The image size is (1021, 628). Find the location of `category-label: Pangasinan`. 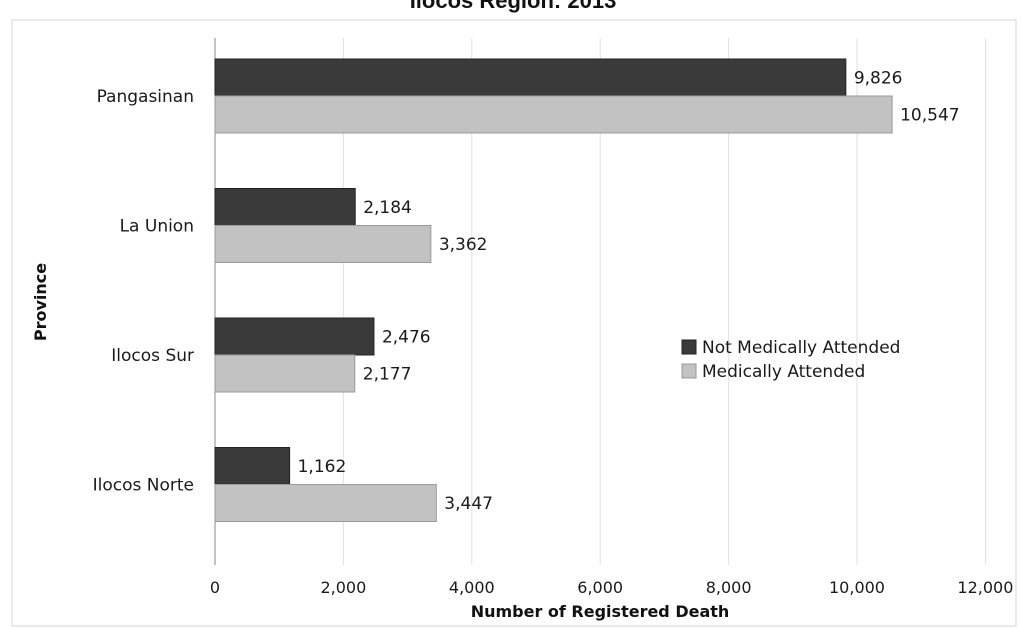

category-label: Pangasinan is located at coordinates (145, 97).